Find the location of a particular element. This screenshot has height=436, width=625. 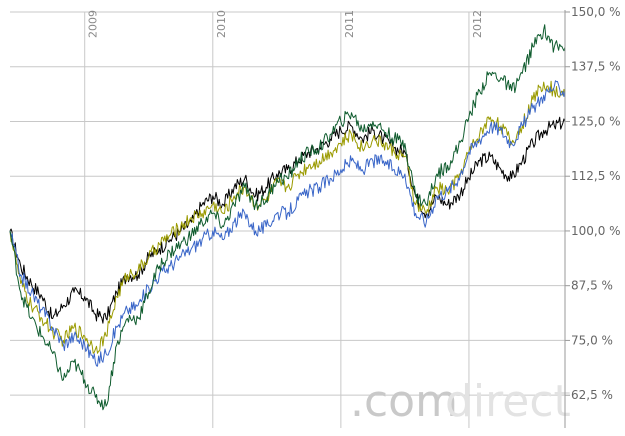

y-tick-label: 112,5 % is located at coordinates (596, 176).